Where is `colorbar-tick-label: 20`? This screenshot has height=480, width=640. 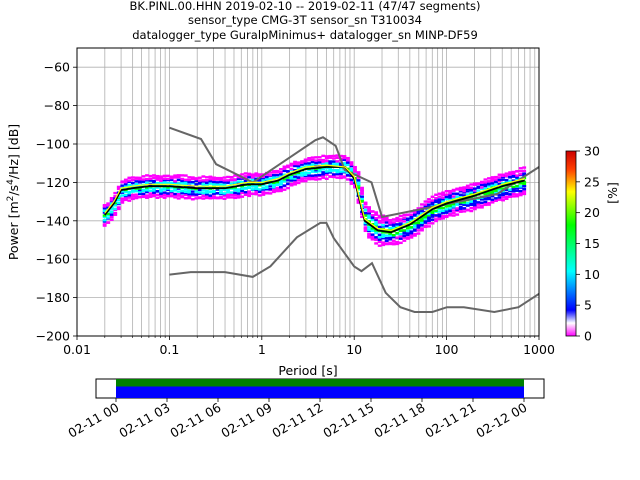 colorbar-tick-label: 20 is located at coordinates (592, 212).